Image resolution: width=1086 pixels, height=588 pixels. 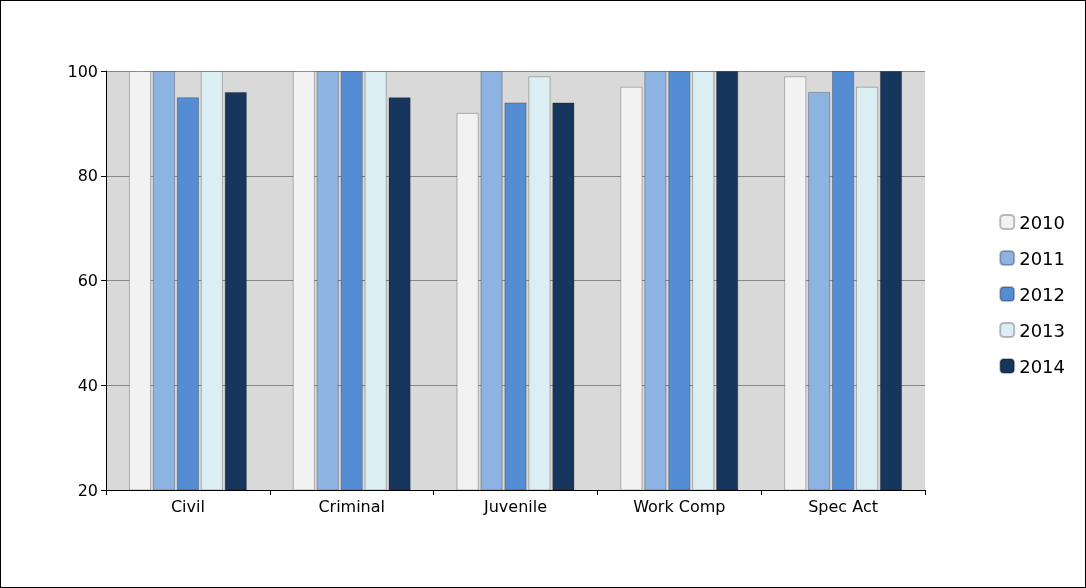 What do you see at coordinates (1042, 294) in the screenshot?
I see `legend-label: 2012` at bounding box center [1042, 294].